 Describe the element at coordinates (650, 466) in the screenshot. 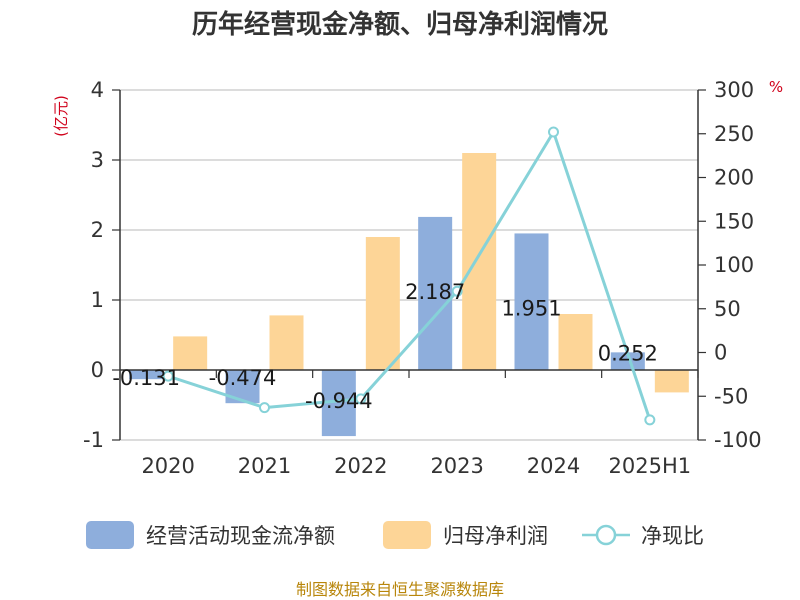

I see `x-category-label: 2025H1` at that location.